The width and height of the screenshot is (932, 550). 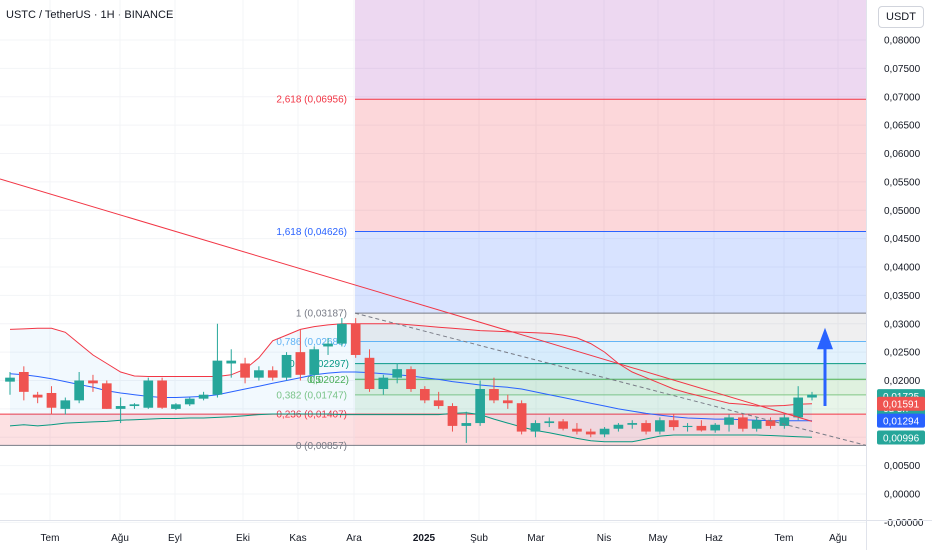 I want to click on y-tick-label: 0,05500, so click(x=902, y=182).